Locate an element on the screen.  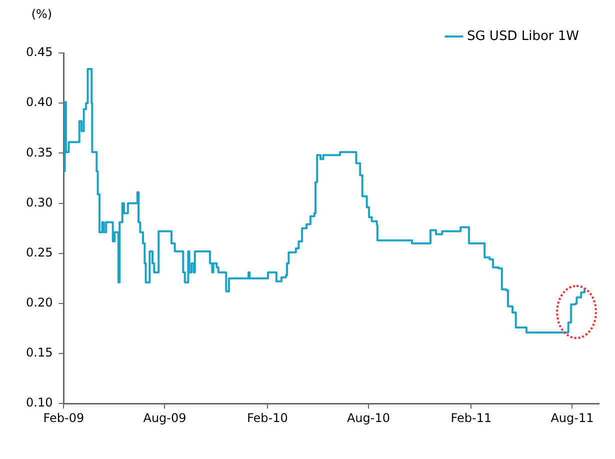
y-tick-label: 0.35 is located at coordinates (39, 152).